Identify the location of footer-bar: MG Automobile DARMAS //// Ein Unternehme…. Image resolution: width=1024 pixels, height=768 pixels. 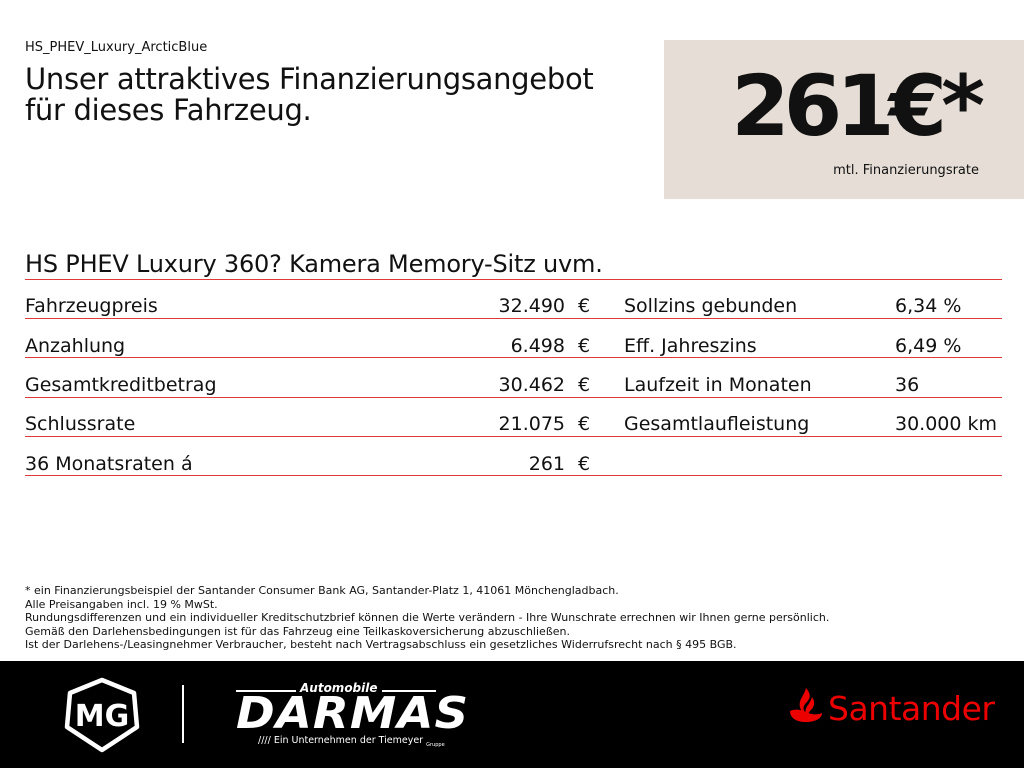
(512, 714).